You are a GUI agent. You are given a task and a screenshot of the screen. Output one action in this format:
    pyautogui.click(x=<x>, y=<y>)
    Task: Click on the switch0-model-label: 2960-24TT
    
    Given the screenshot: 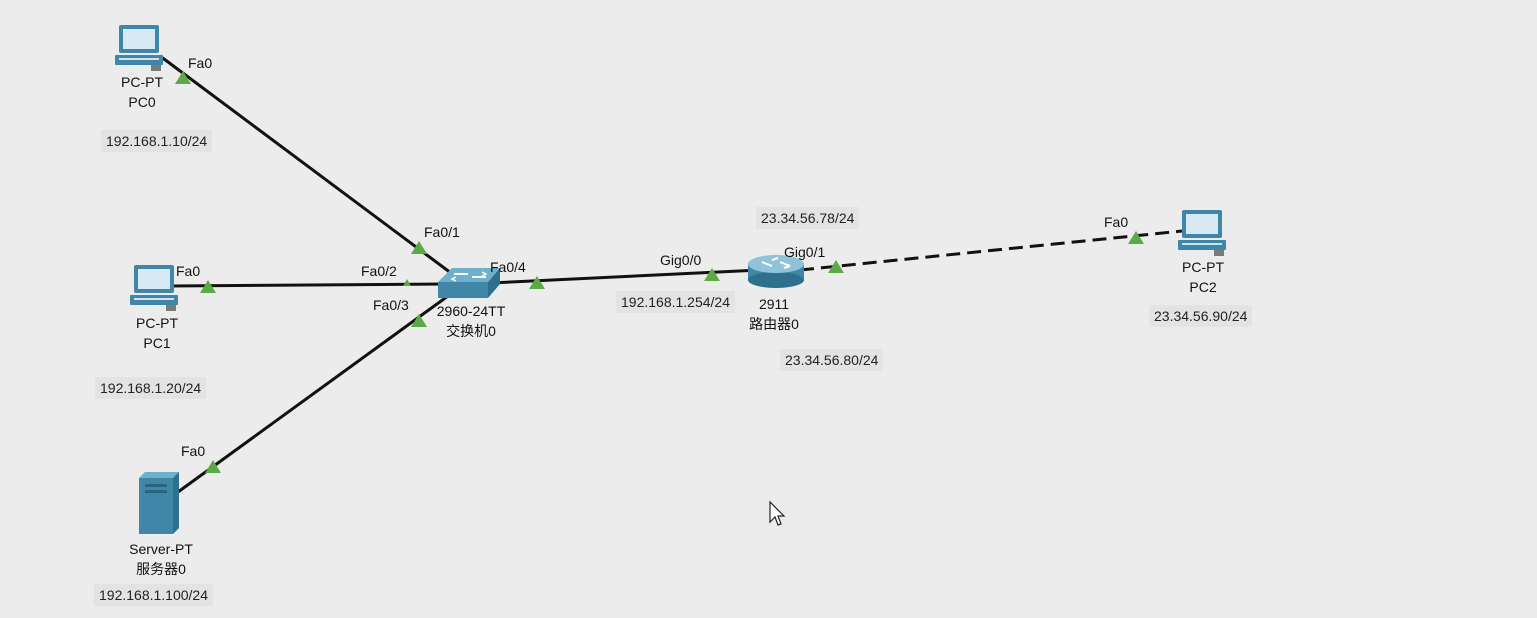 What is the action you would take?
    pyautogui.click(x=471, y=311)
    